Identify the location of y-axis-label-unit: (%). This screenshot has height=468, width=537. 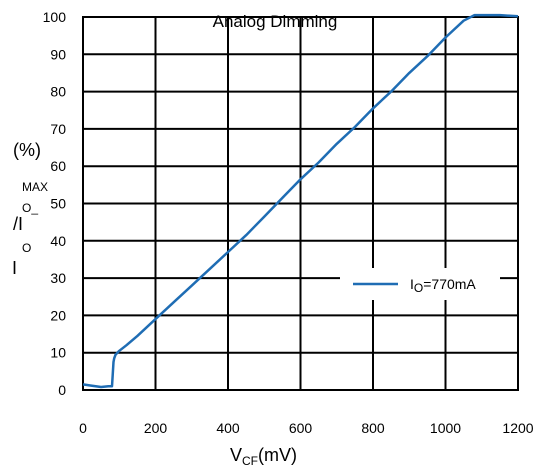
(27, 150).